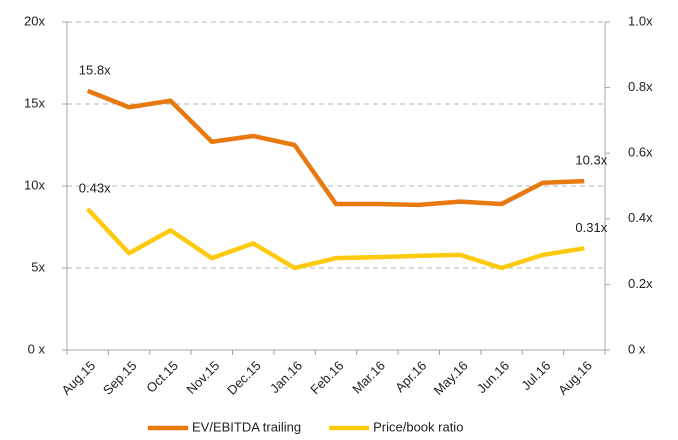  Describe the element at coordinates (451, 378) in the screenshot. I see `x-tick-label: May.16` at that location.